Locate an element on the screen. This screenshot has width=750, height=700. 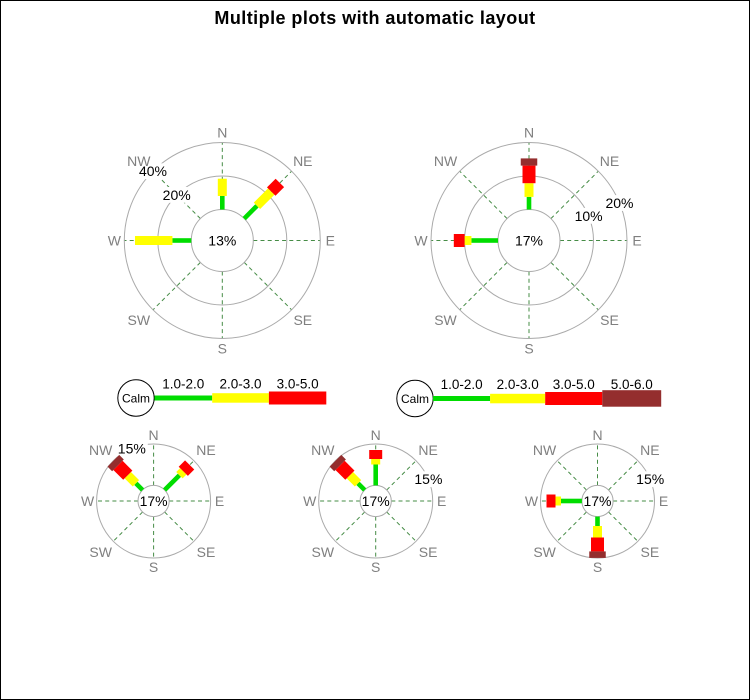
svg-text: 10% is located at coordinates (589, 216).